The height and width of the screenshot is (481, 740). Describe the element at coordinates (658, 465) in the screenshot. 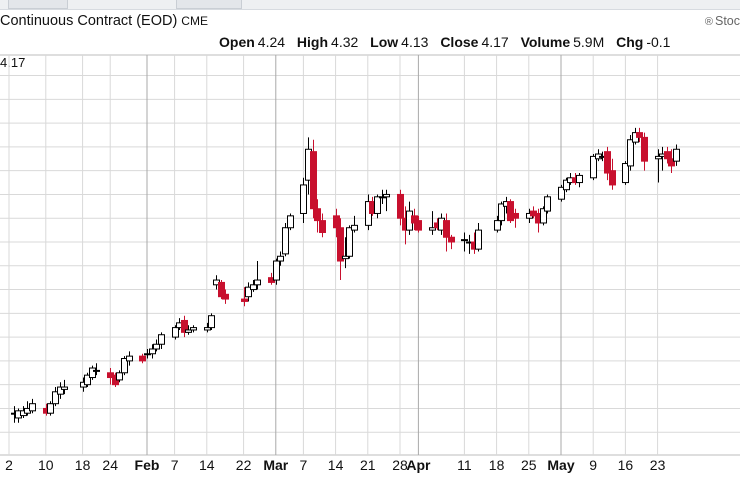

I see `x-tick-label: 23` at that location.